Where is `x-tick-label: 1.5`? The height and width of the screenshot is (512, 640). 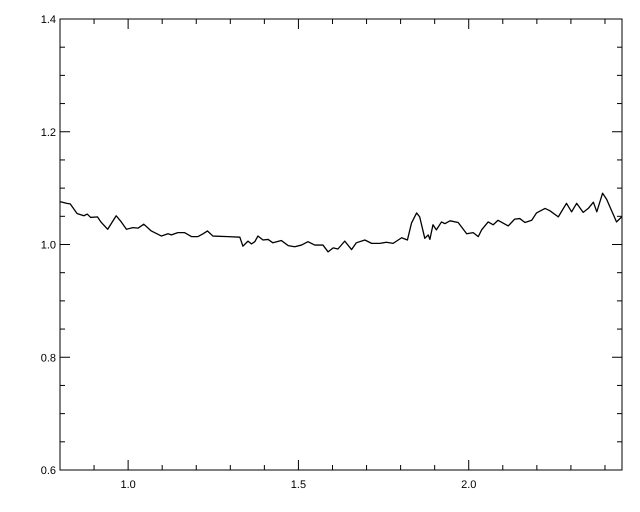 x-tick-label: 1.5 is located at coordinates (298, 485).